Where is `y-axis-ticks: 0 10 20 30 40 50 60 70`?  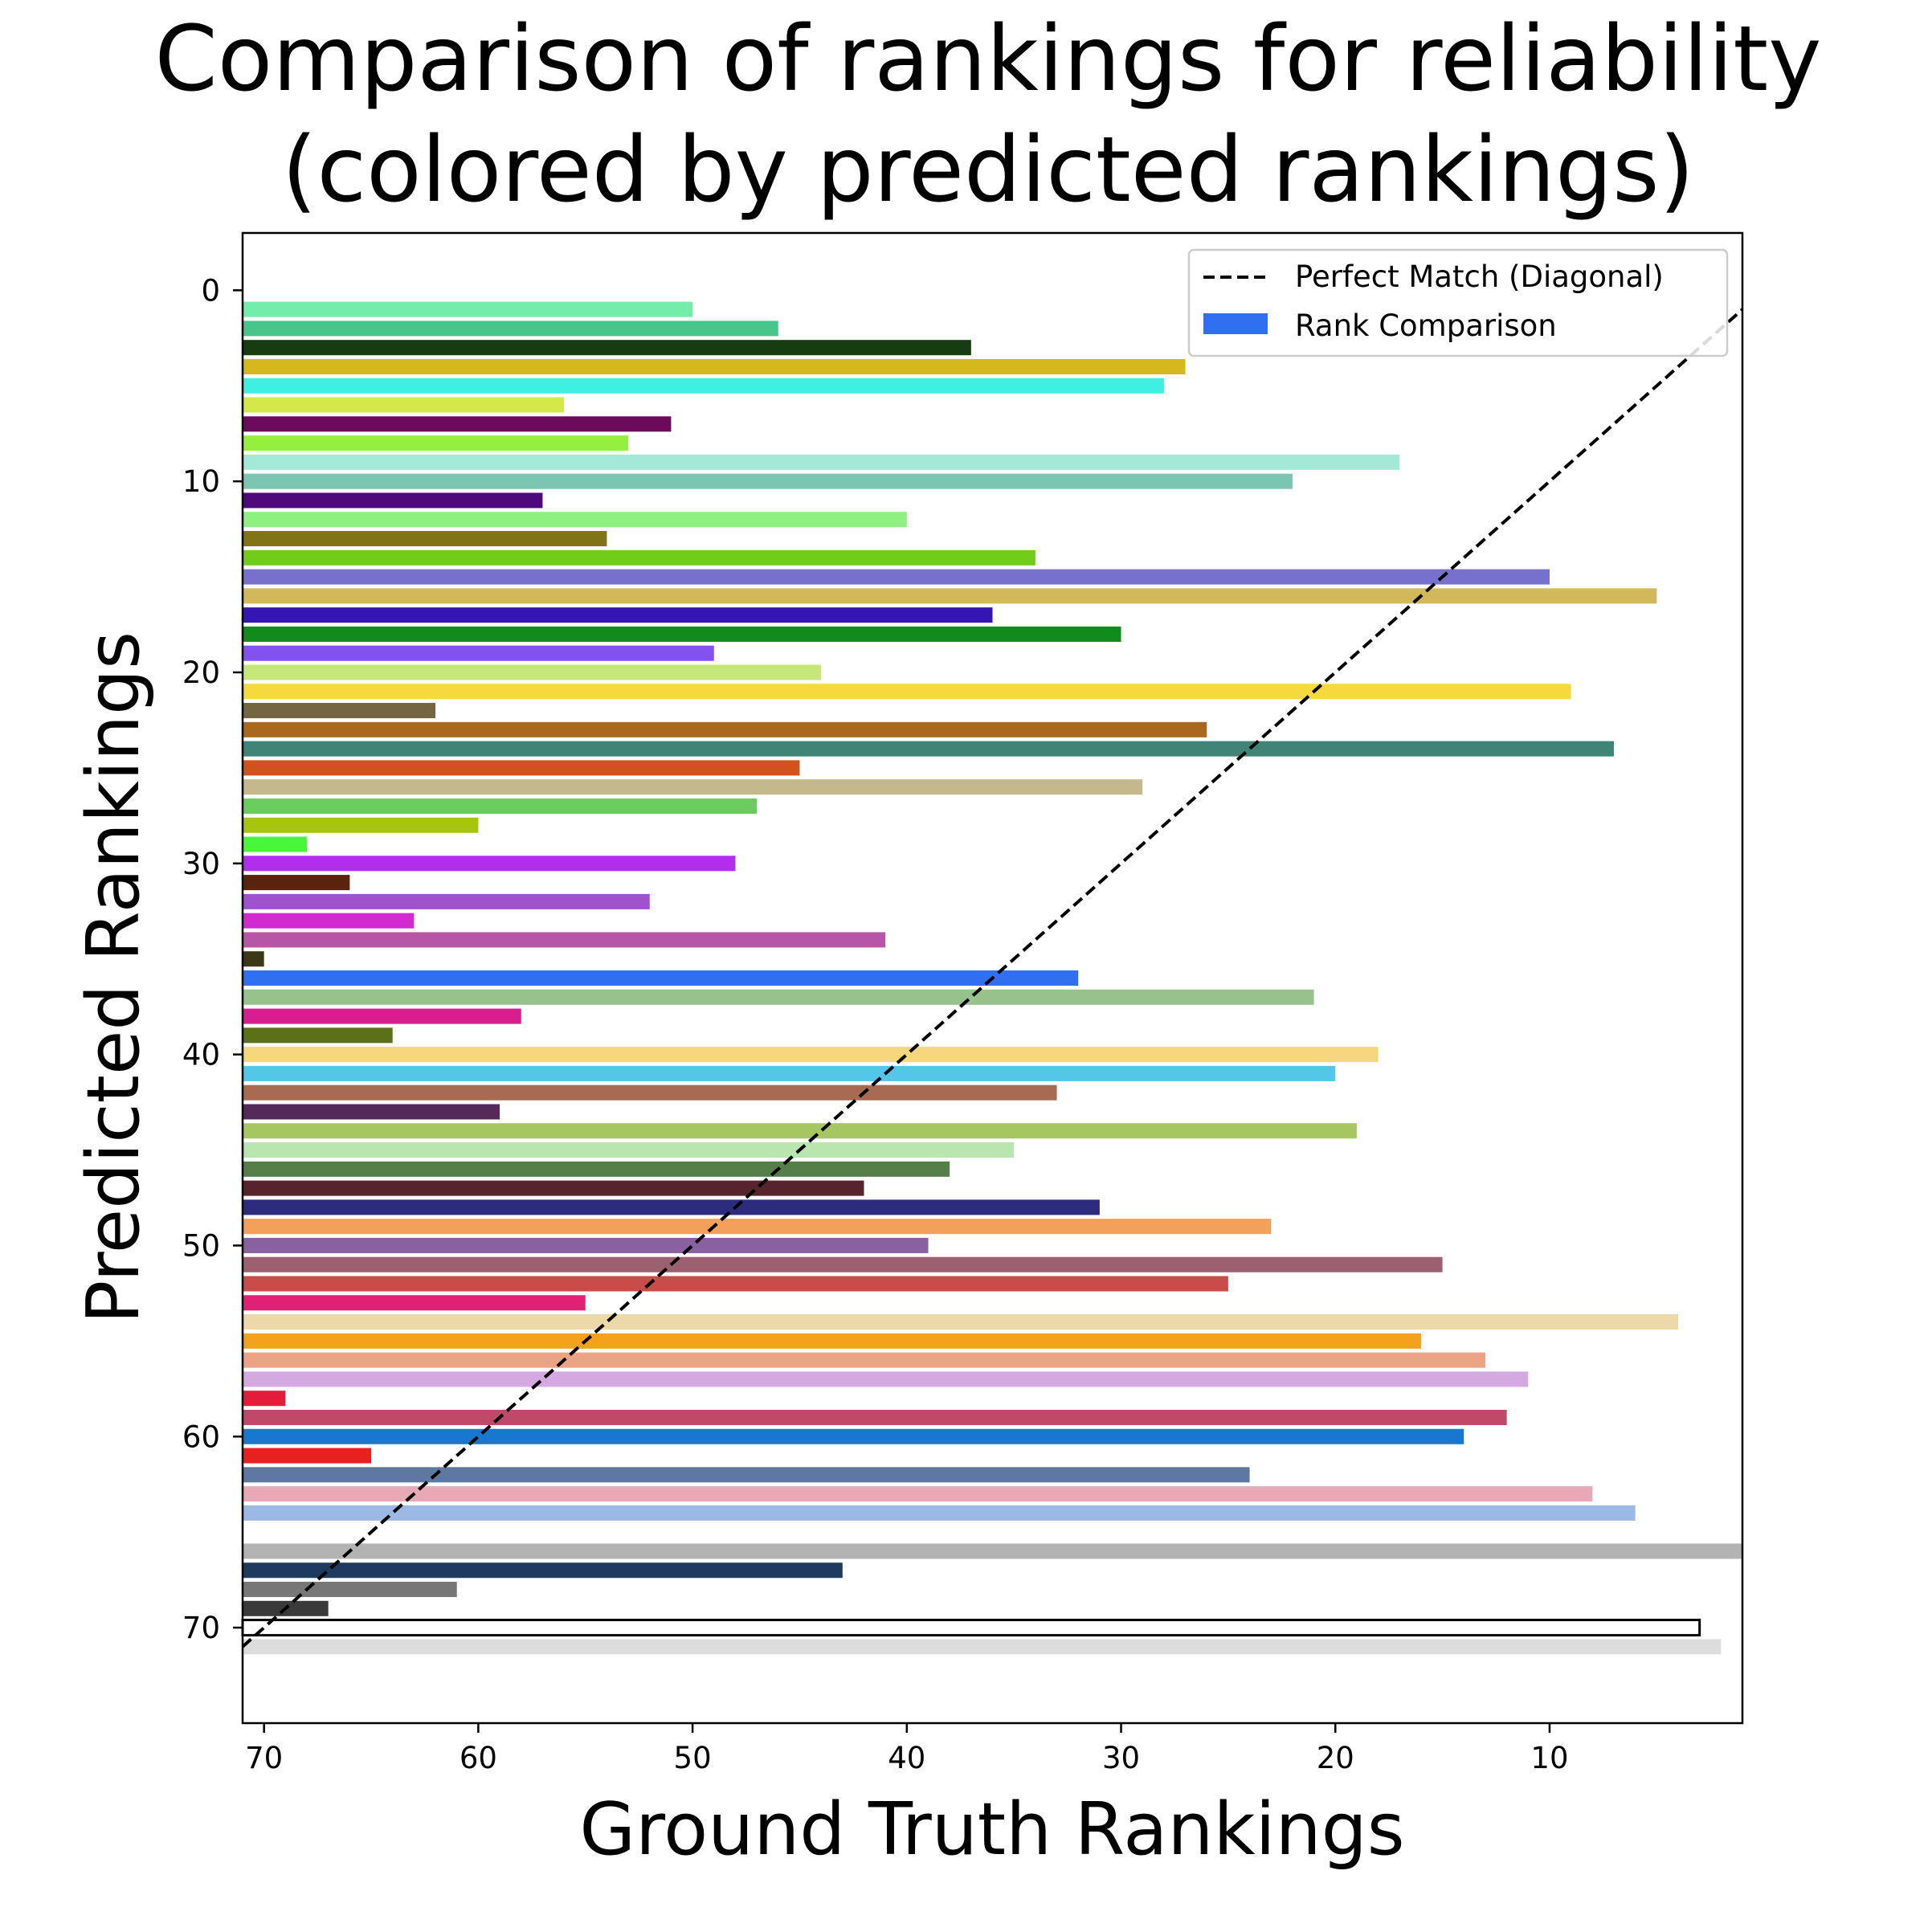 y-axis-ticks: 0 10 20 30 40 50 60 70 is located at coordinates (212, 959).